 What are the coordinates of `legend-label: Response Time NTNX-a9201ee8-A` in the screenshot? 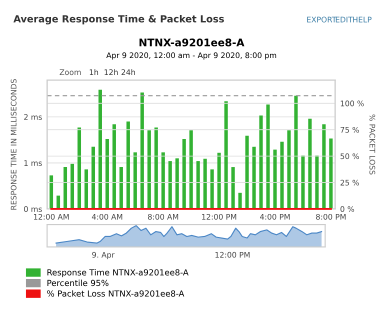 It's located at (118, 273).